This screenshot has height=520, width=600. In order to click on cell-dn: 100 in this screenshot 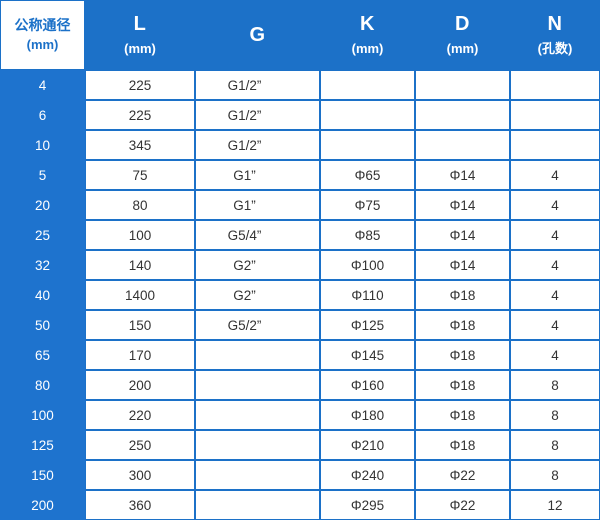, I will do `click(42, 415)`.